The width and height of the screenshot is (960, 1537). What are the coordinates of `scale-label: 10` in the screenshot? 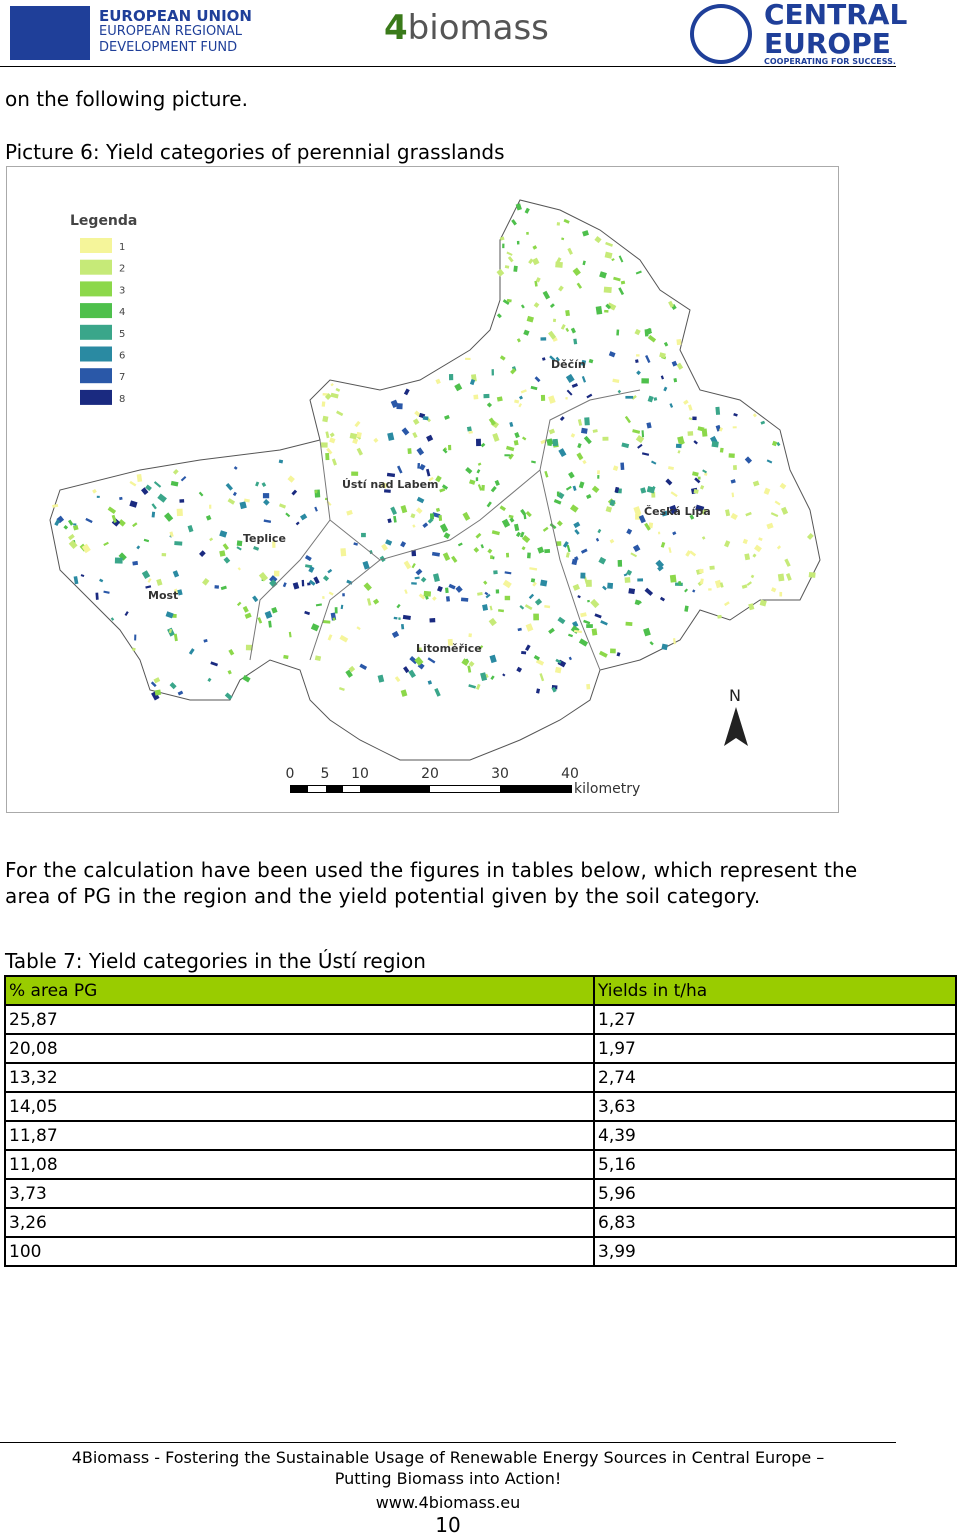 It's located at (360, 774).